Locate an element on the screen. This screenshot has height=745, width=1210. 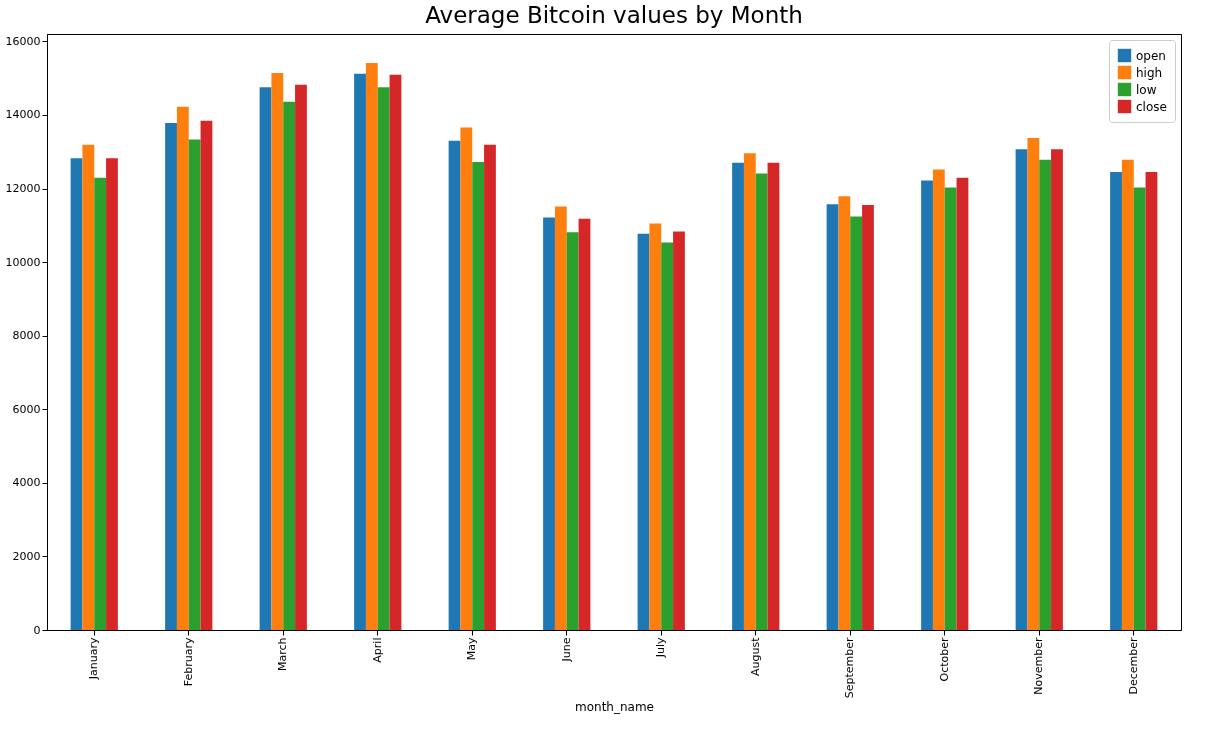
legend-label: high is located at coordinates (1149, 72).